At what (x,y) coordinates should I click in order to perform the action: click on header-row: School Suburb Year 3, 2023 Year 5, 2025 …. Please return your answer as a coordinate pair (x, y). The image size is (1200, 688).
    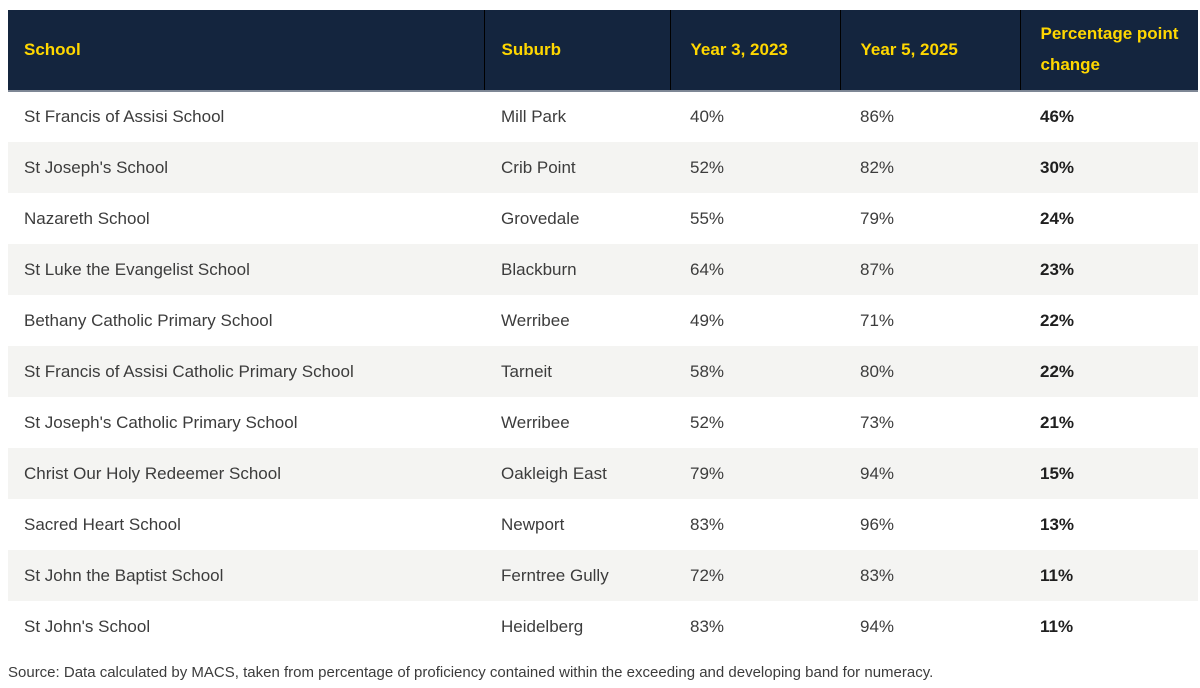
    Looking at the image, I should click on (603, 51).